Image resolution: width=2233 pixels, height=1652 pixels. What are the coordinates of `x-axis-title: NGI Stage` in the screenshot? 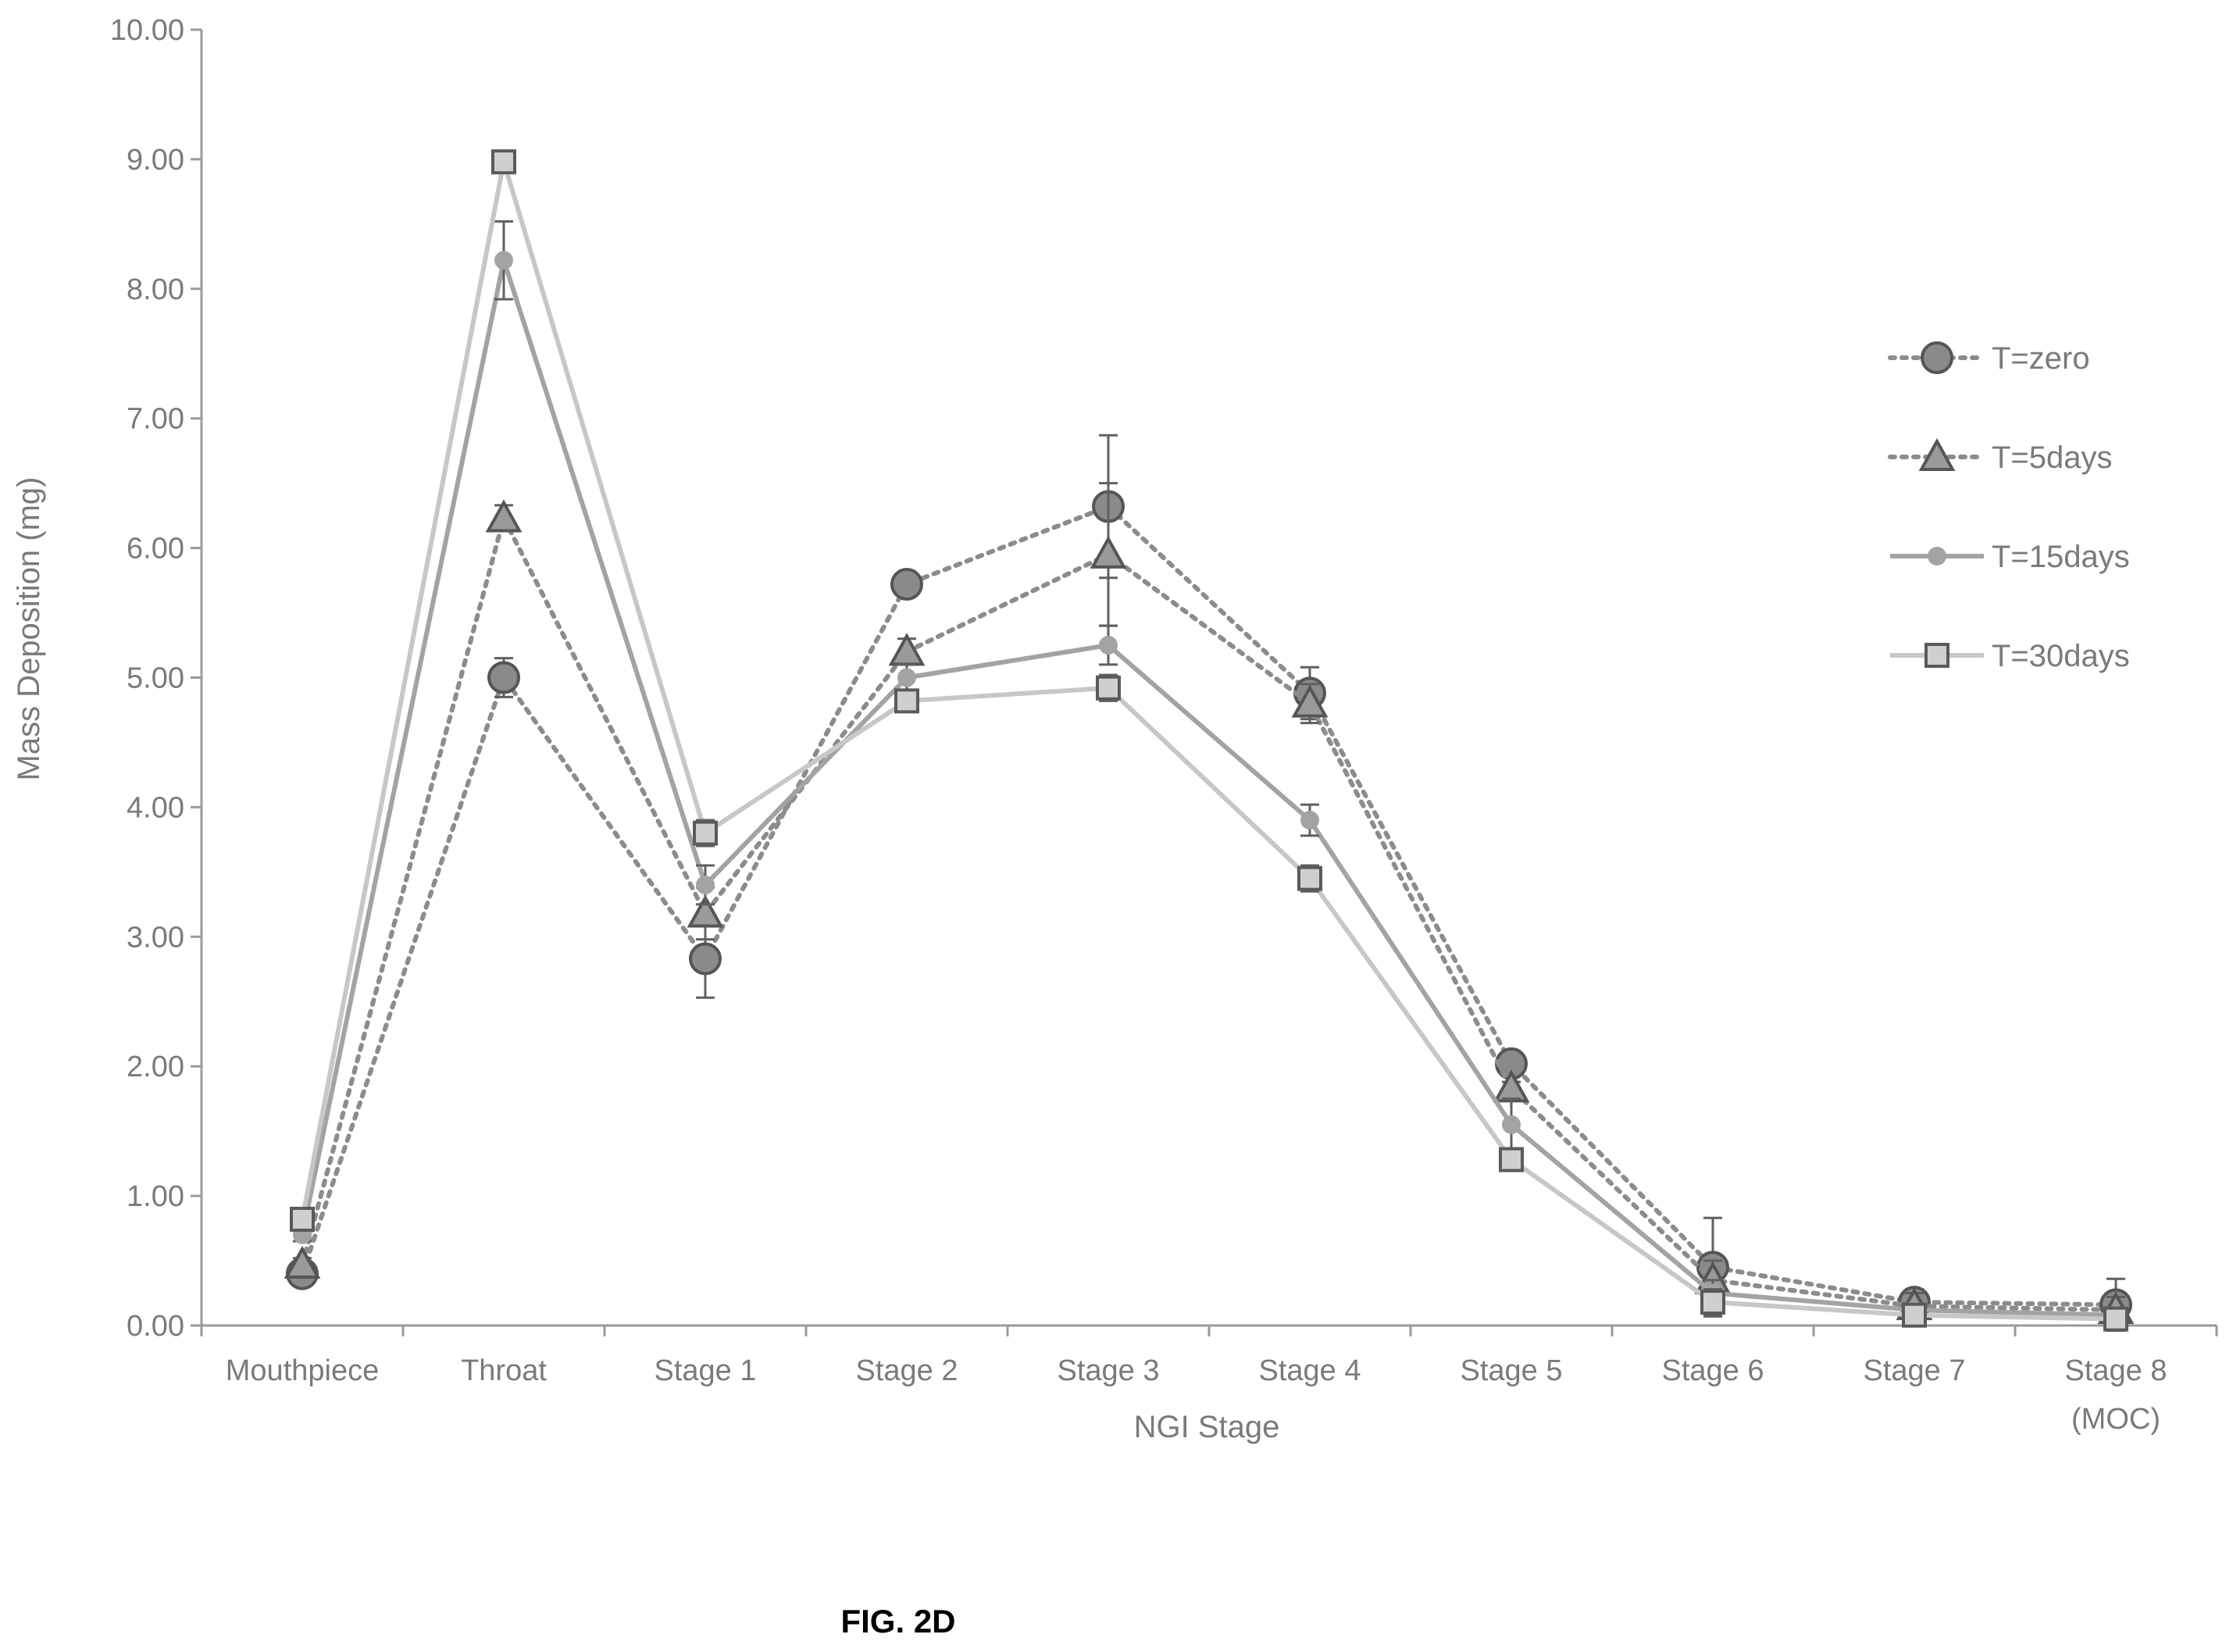 It's located at (1207, 1427).